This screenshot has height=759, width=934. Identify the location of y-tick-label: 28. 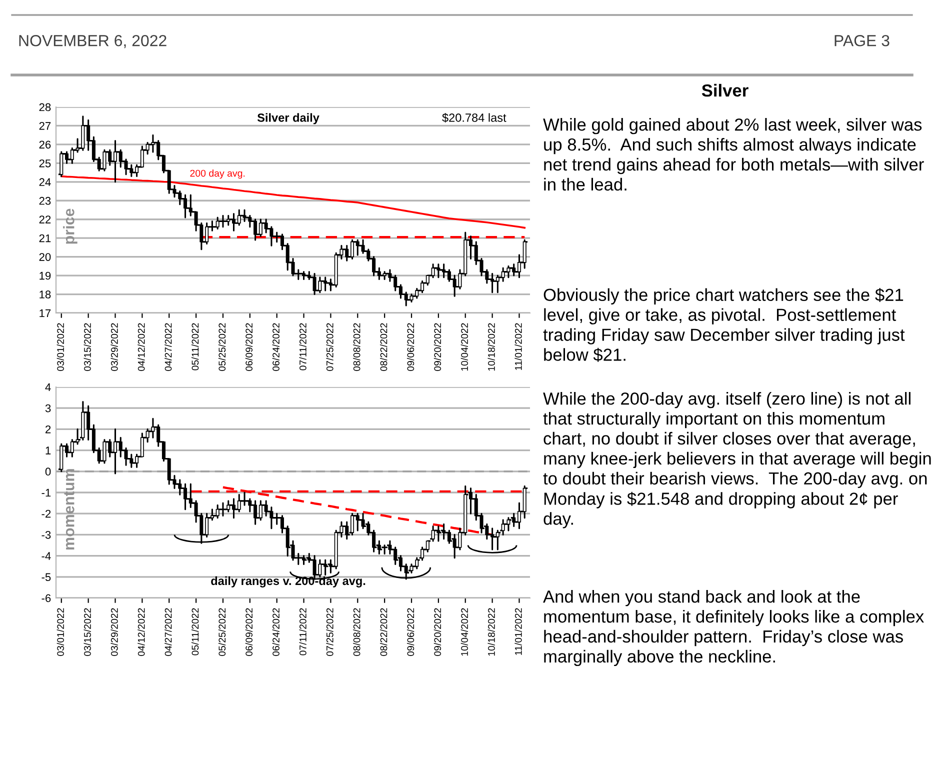
(45, 107).